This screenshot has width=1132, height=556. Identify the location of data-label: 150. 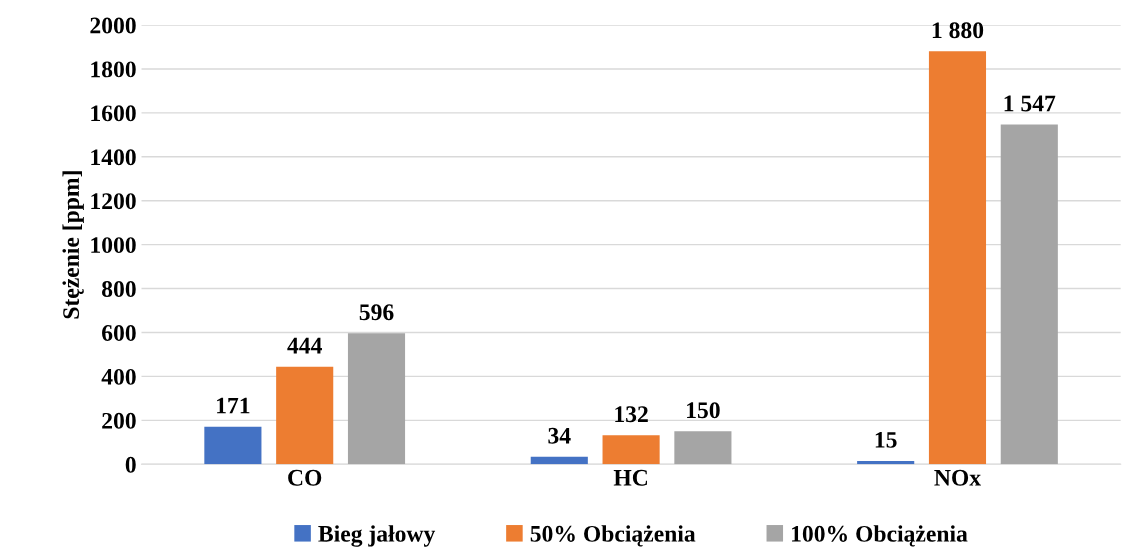
(703, 410).